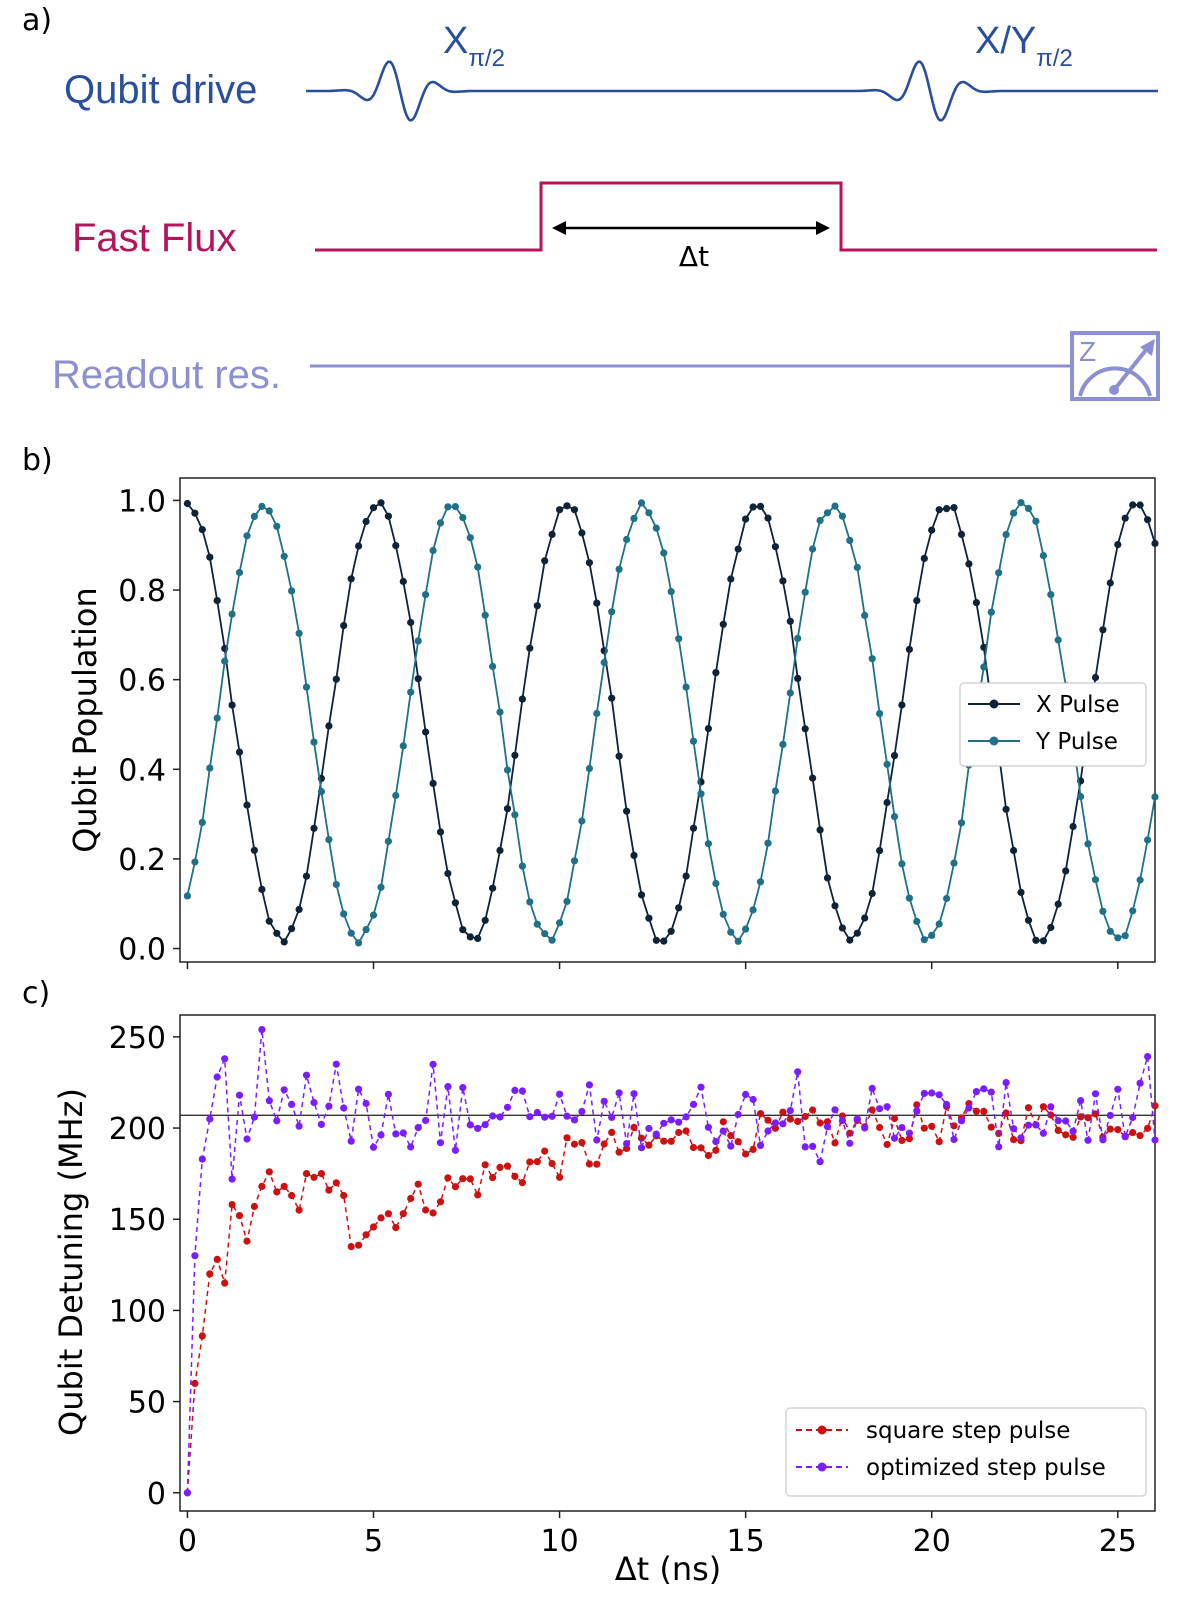  I want to click on pulse2-label: X/Yπ/2, so click(1024, 46).